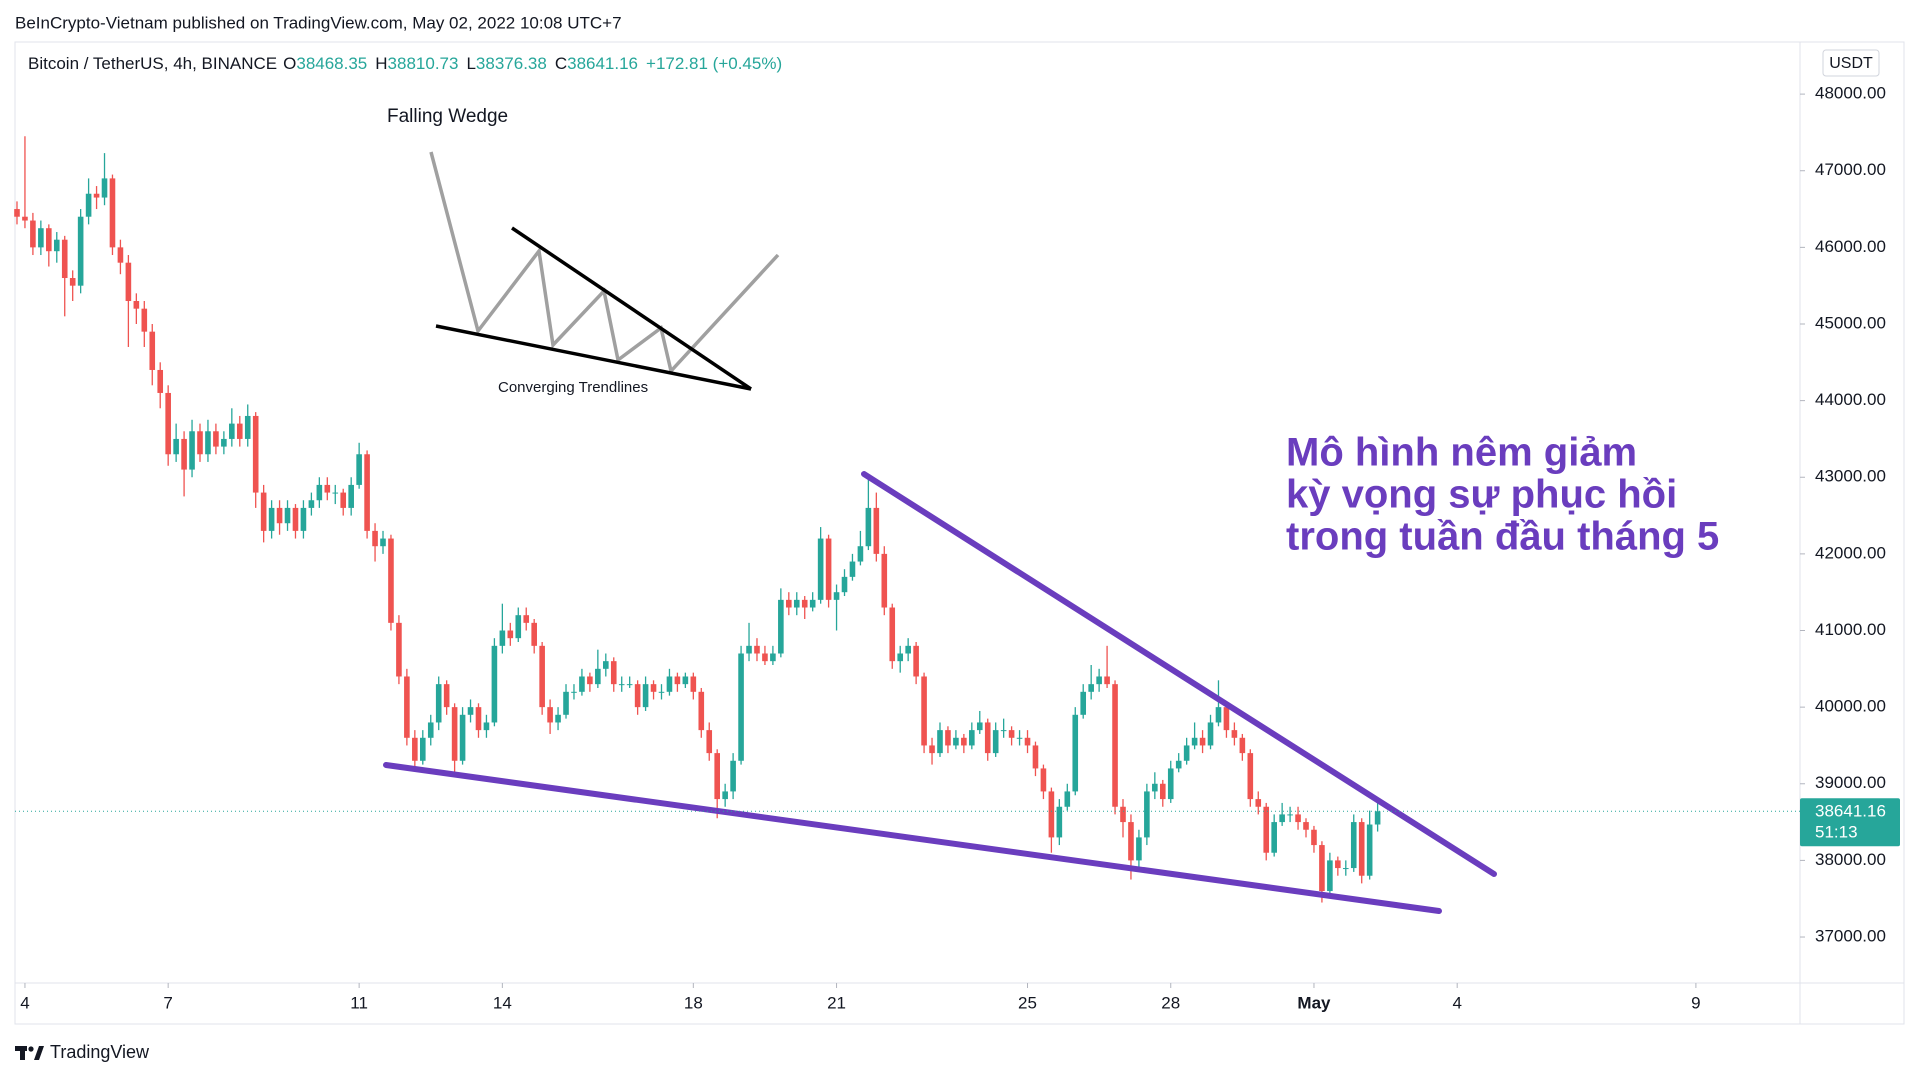 The image size is (1920, 1080). I want to click on ohlc-value: 38468.35, so click(331, 63).